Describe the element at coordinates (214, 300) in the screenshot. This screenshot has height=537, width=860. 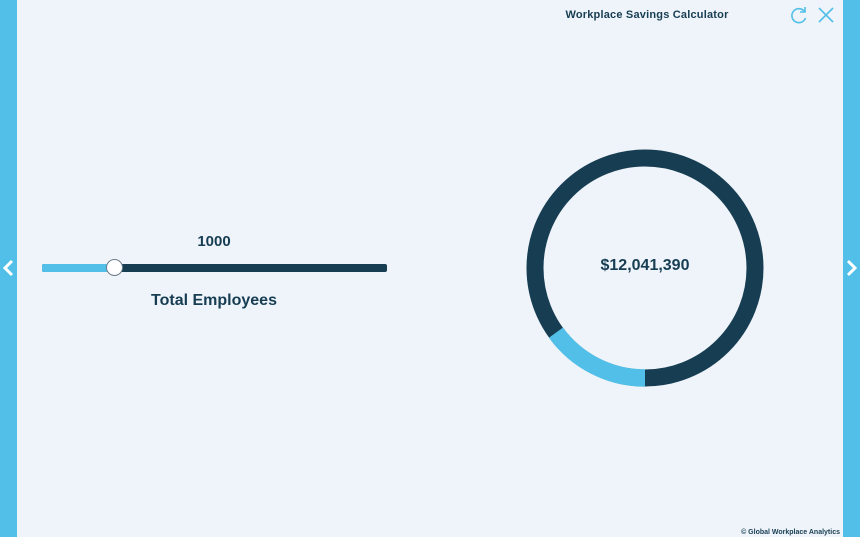
I see `slider-label: Total Employees` at that location.